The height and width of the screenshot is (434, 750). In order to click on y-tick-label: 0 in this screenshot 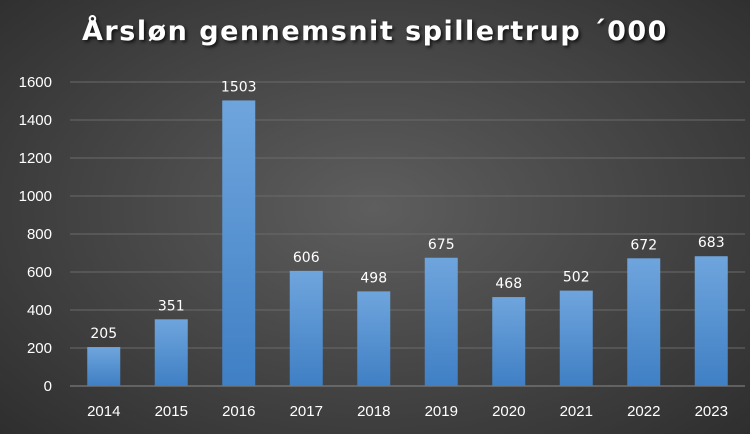, I will do `click(48, 386)`.